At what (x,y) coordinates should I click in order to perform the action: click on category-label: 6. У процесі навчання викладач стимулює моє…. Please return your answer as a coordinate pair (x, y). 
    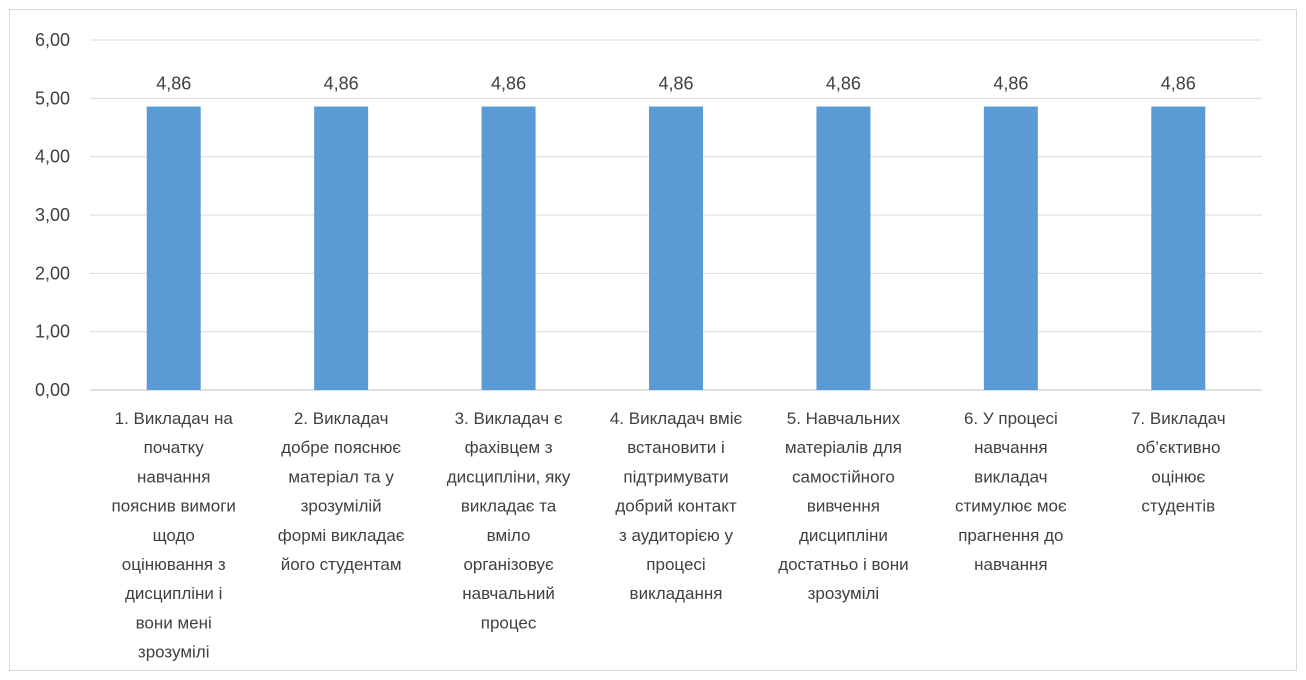
    Looking at the image, I should click on (1011, 491).